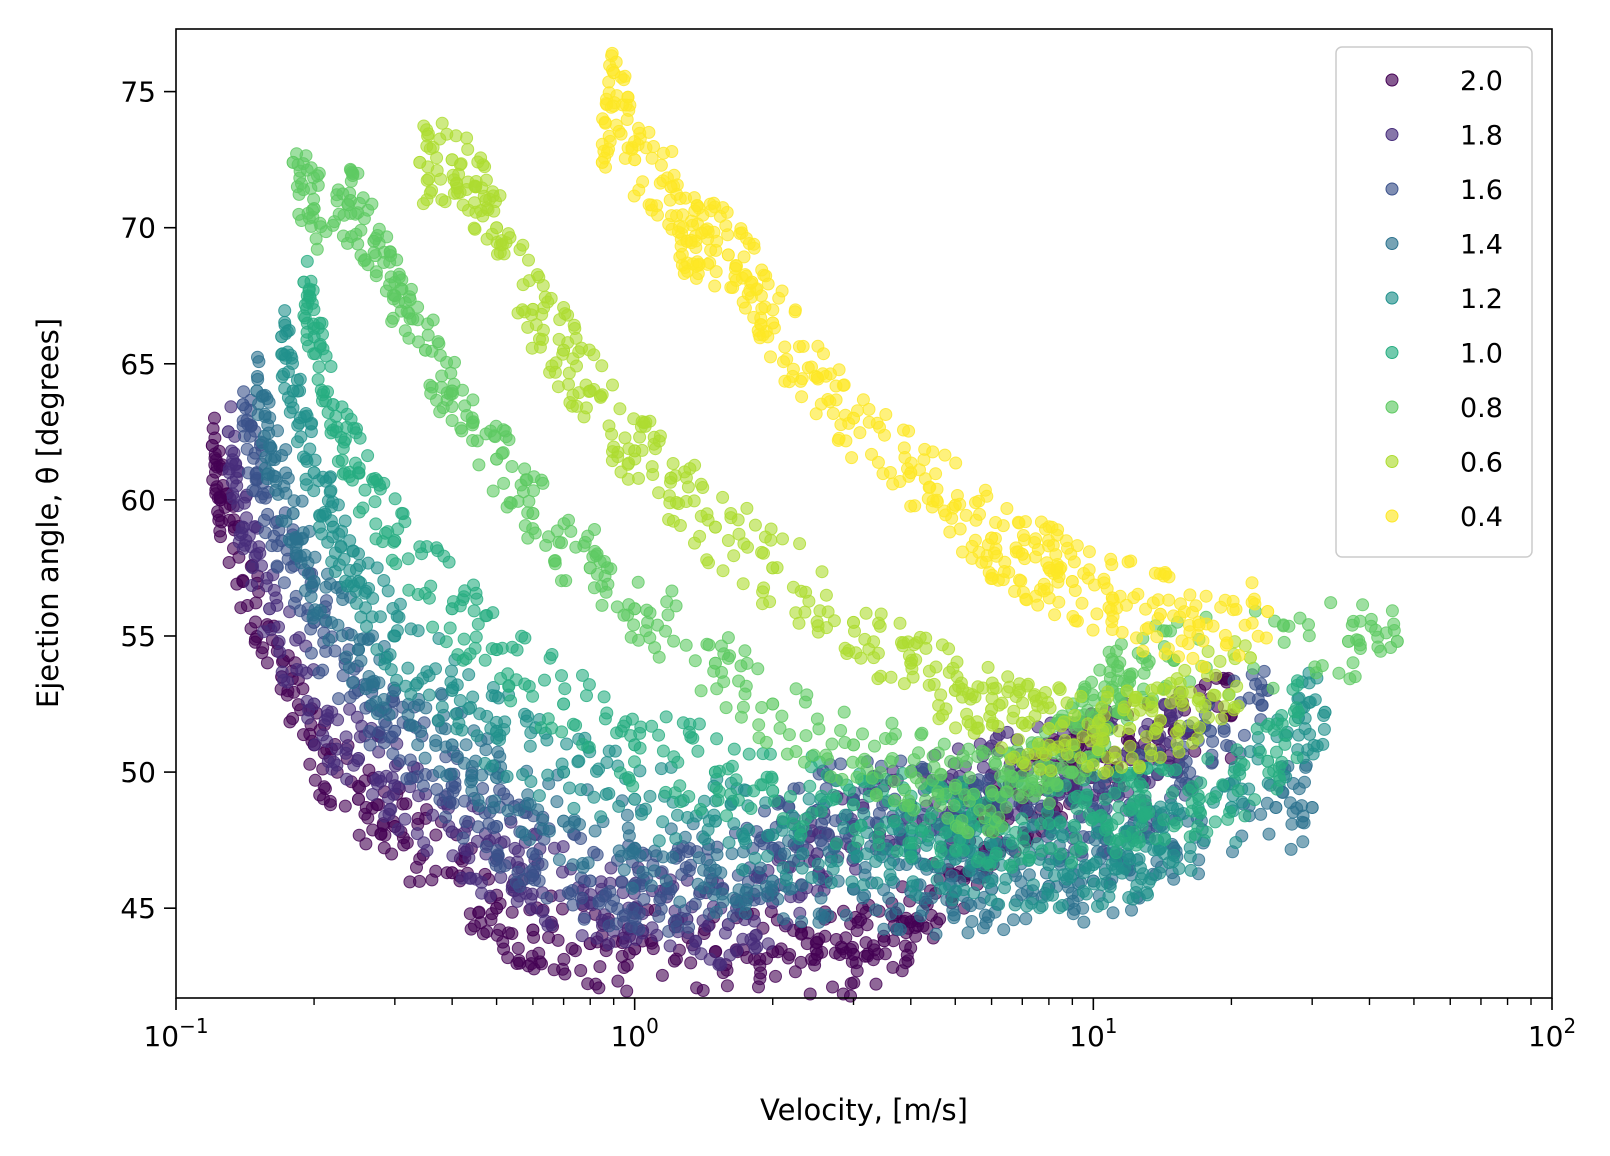 The height and width of the screenshot is (1156, 1610). I want to click on legend: 2.01.81.61.41.21.00.80.60.4, so click(1434, 302).